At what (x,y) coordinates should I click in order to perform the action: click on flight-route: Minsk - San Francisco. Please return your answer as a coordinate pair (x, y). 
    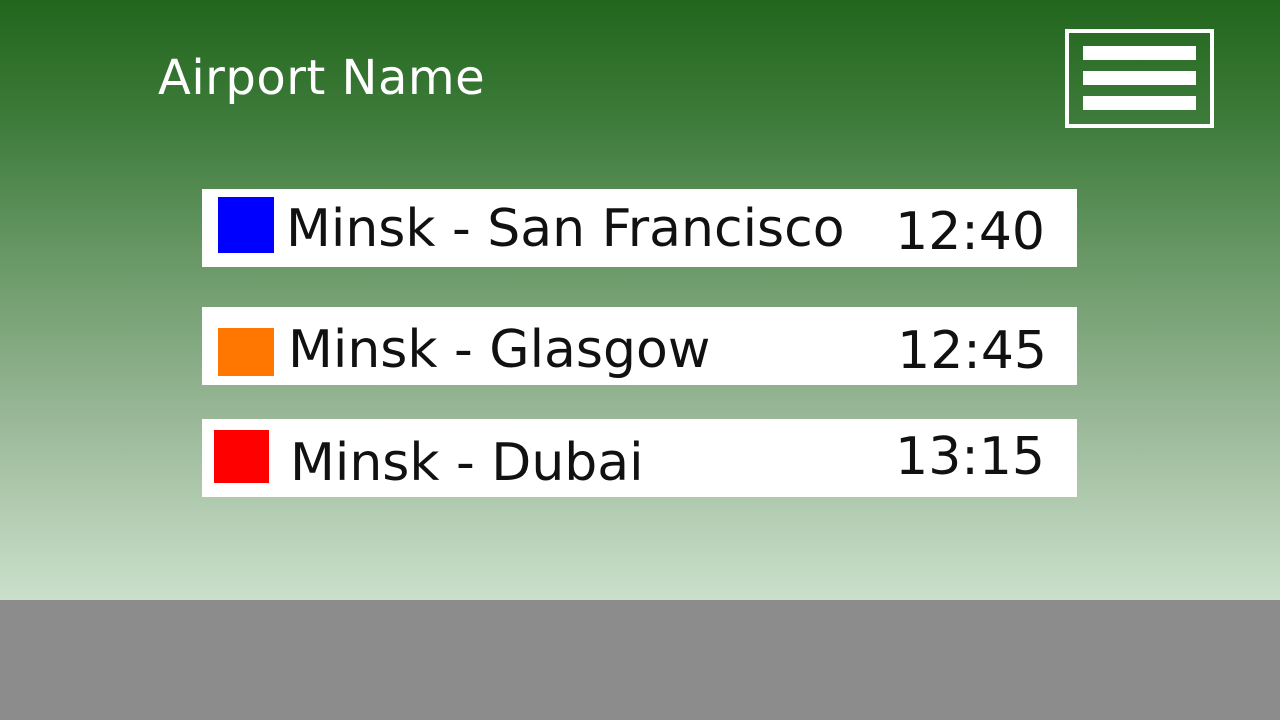
    Looking at the image, I should click on (565, 229).